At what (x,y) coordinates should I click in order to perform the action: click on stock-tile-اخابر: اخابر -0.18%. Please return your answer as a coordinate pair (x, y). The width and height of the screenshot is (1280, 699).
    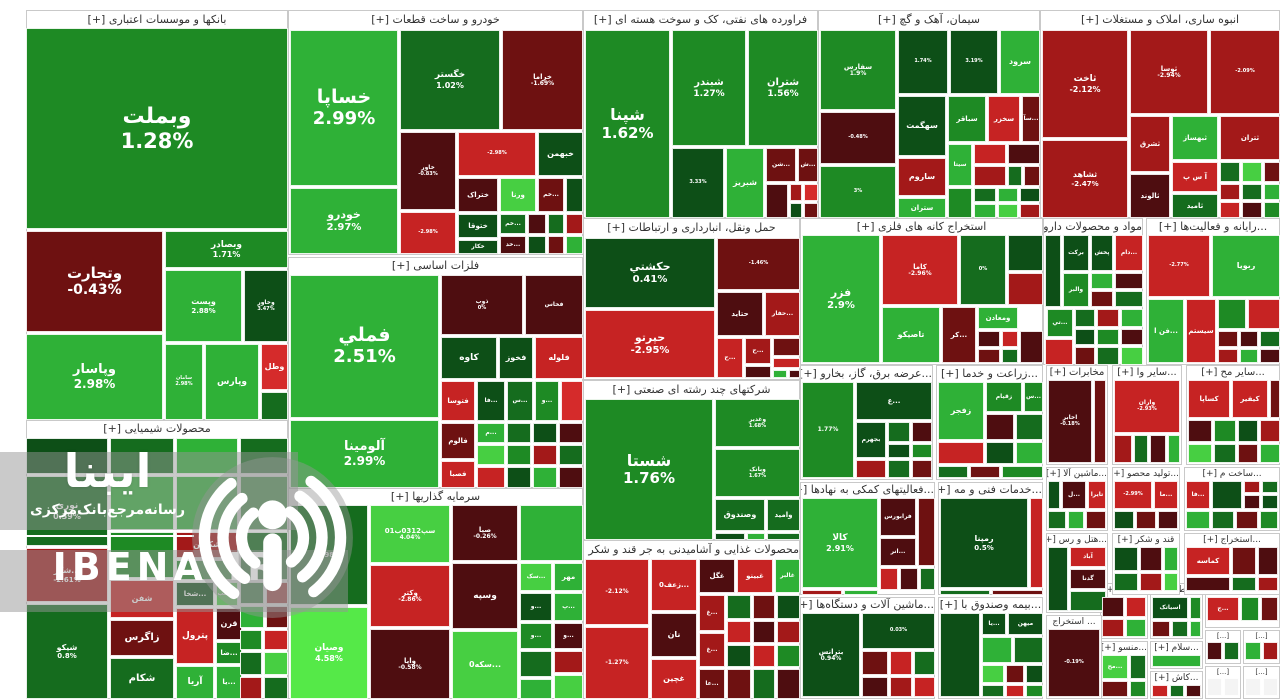
    Looking at the image, I should click on (1070, 421).